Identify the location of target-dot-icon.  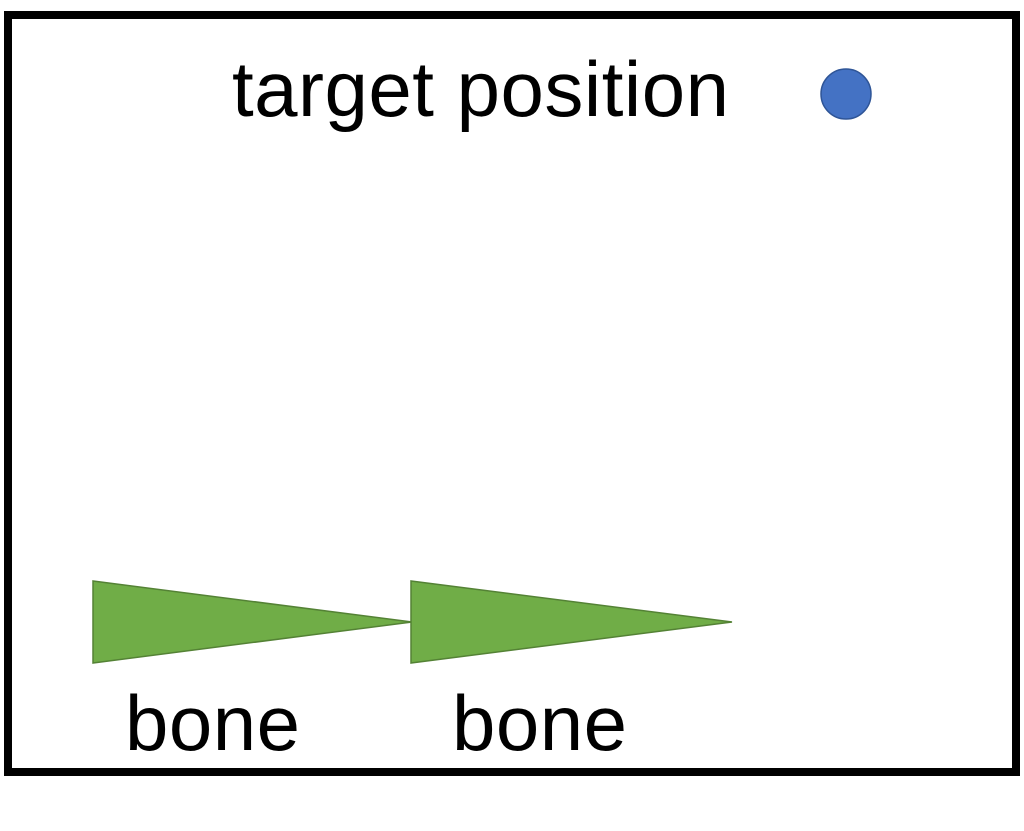
(846, 94).